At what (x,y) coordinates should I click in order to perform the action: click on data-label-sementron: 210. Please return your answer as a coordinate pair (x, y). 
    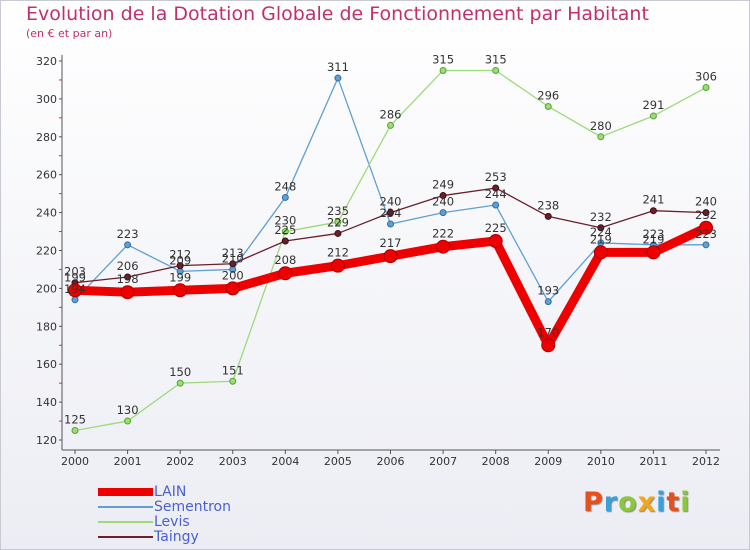
    Looking at the image, I should click on (233, 258).